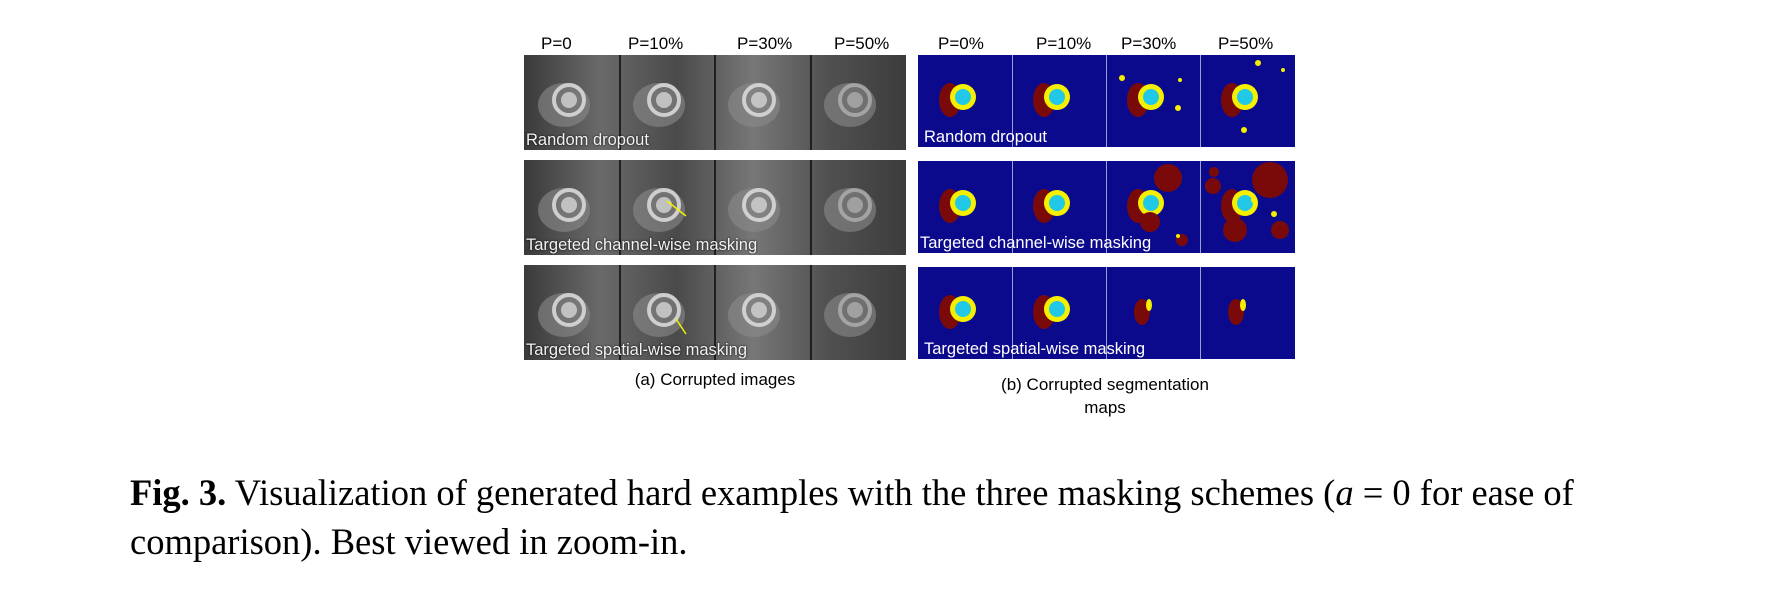 The width and height of the screenshot is (1771, 608). Describe the element at coordinates (1064, 43) in the screenshot. I see `panel-b-col-label-2: P=10%` at that location.